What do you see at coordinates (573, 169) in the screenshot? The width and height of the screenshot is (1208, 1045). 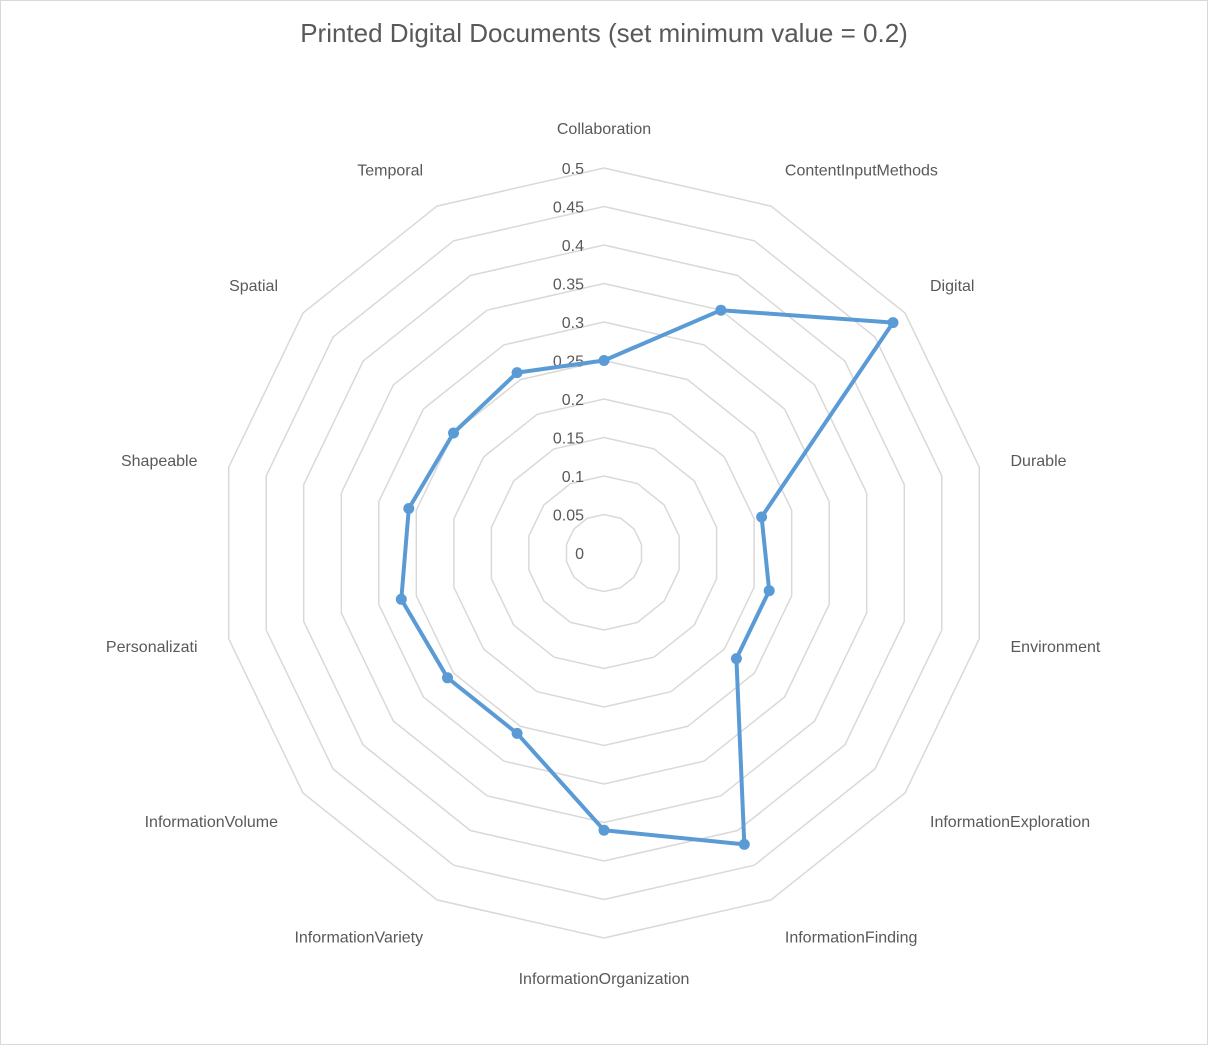 I see `tick-label: 0.5` at bounding box center [573, 169].